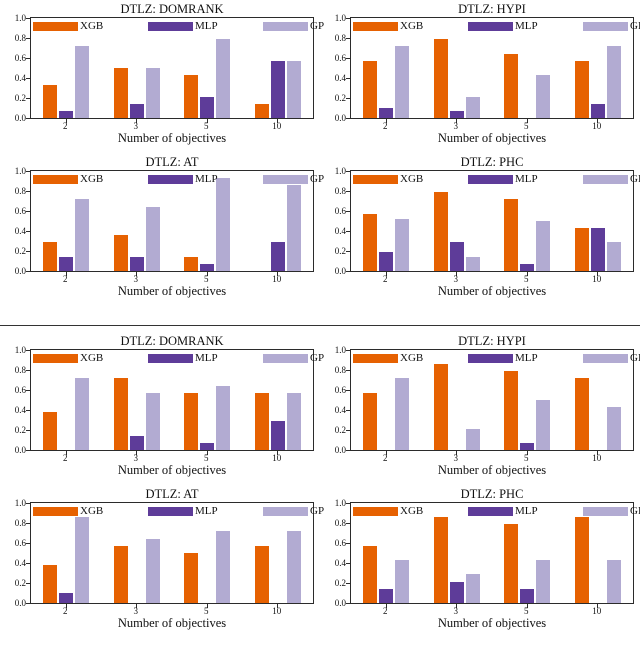  Describe the element at coordinates (492, 341) in the screenshot. I see `chart-title: DTLZ: HYPI` at that location.